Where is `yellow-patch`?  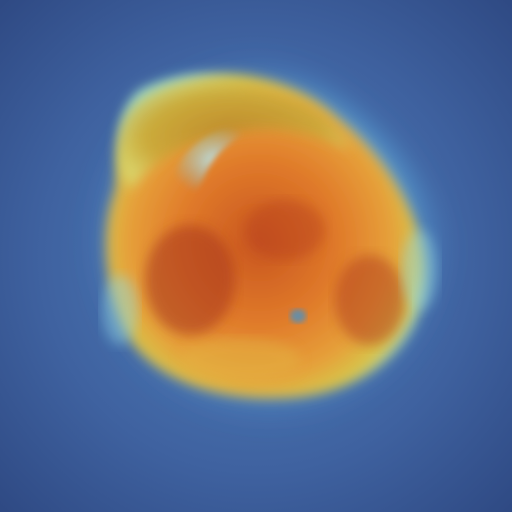 yellow-patch is located at coordinates (240, 360).